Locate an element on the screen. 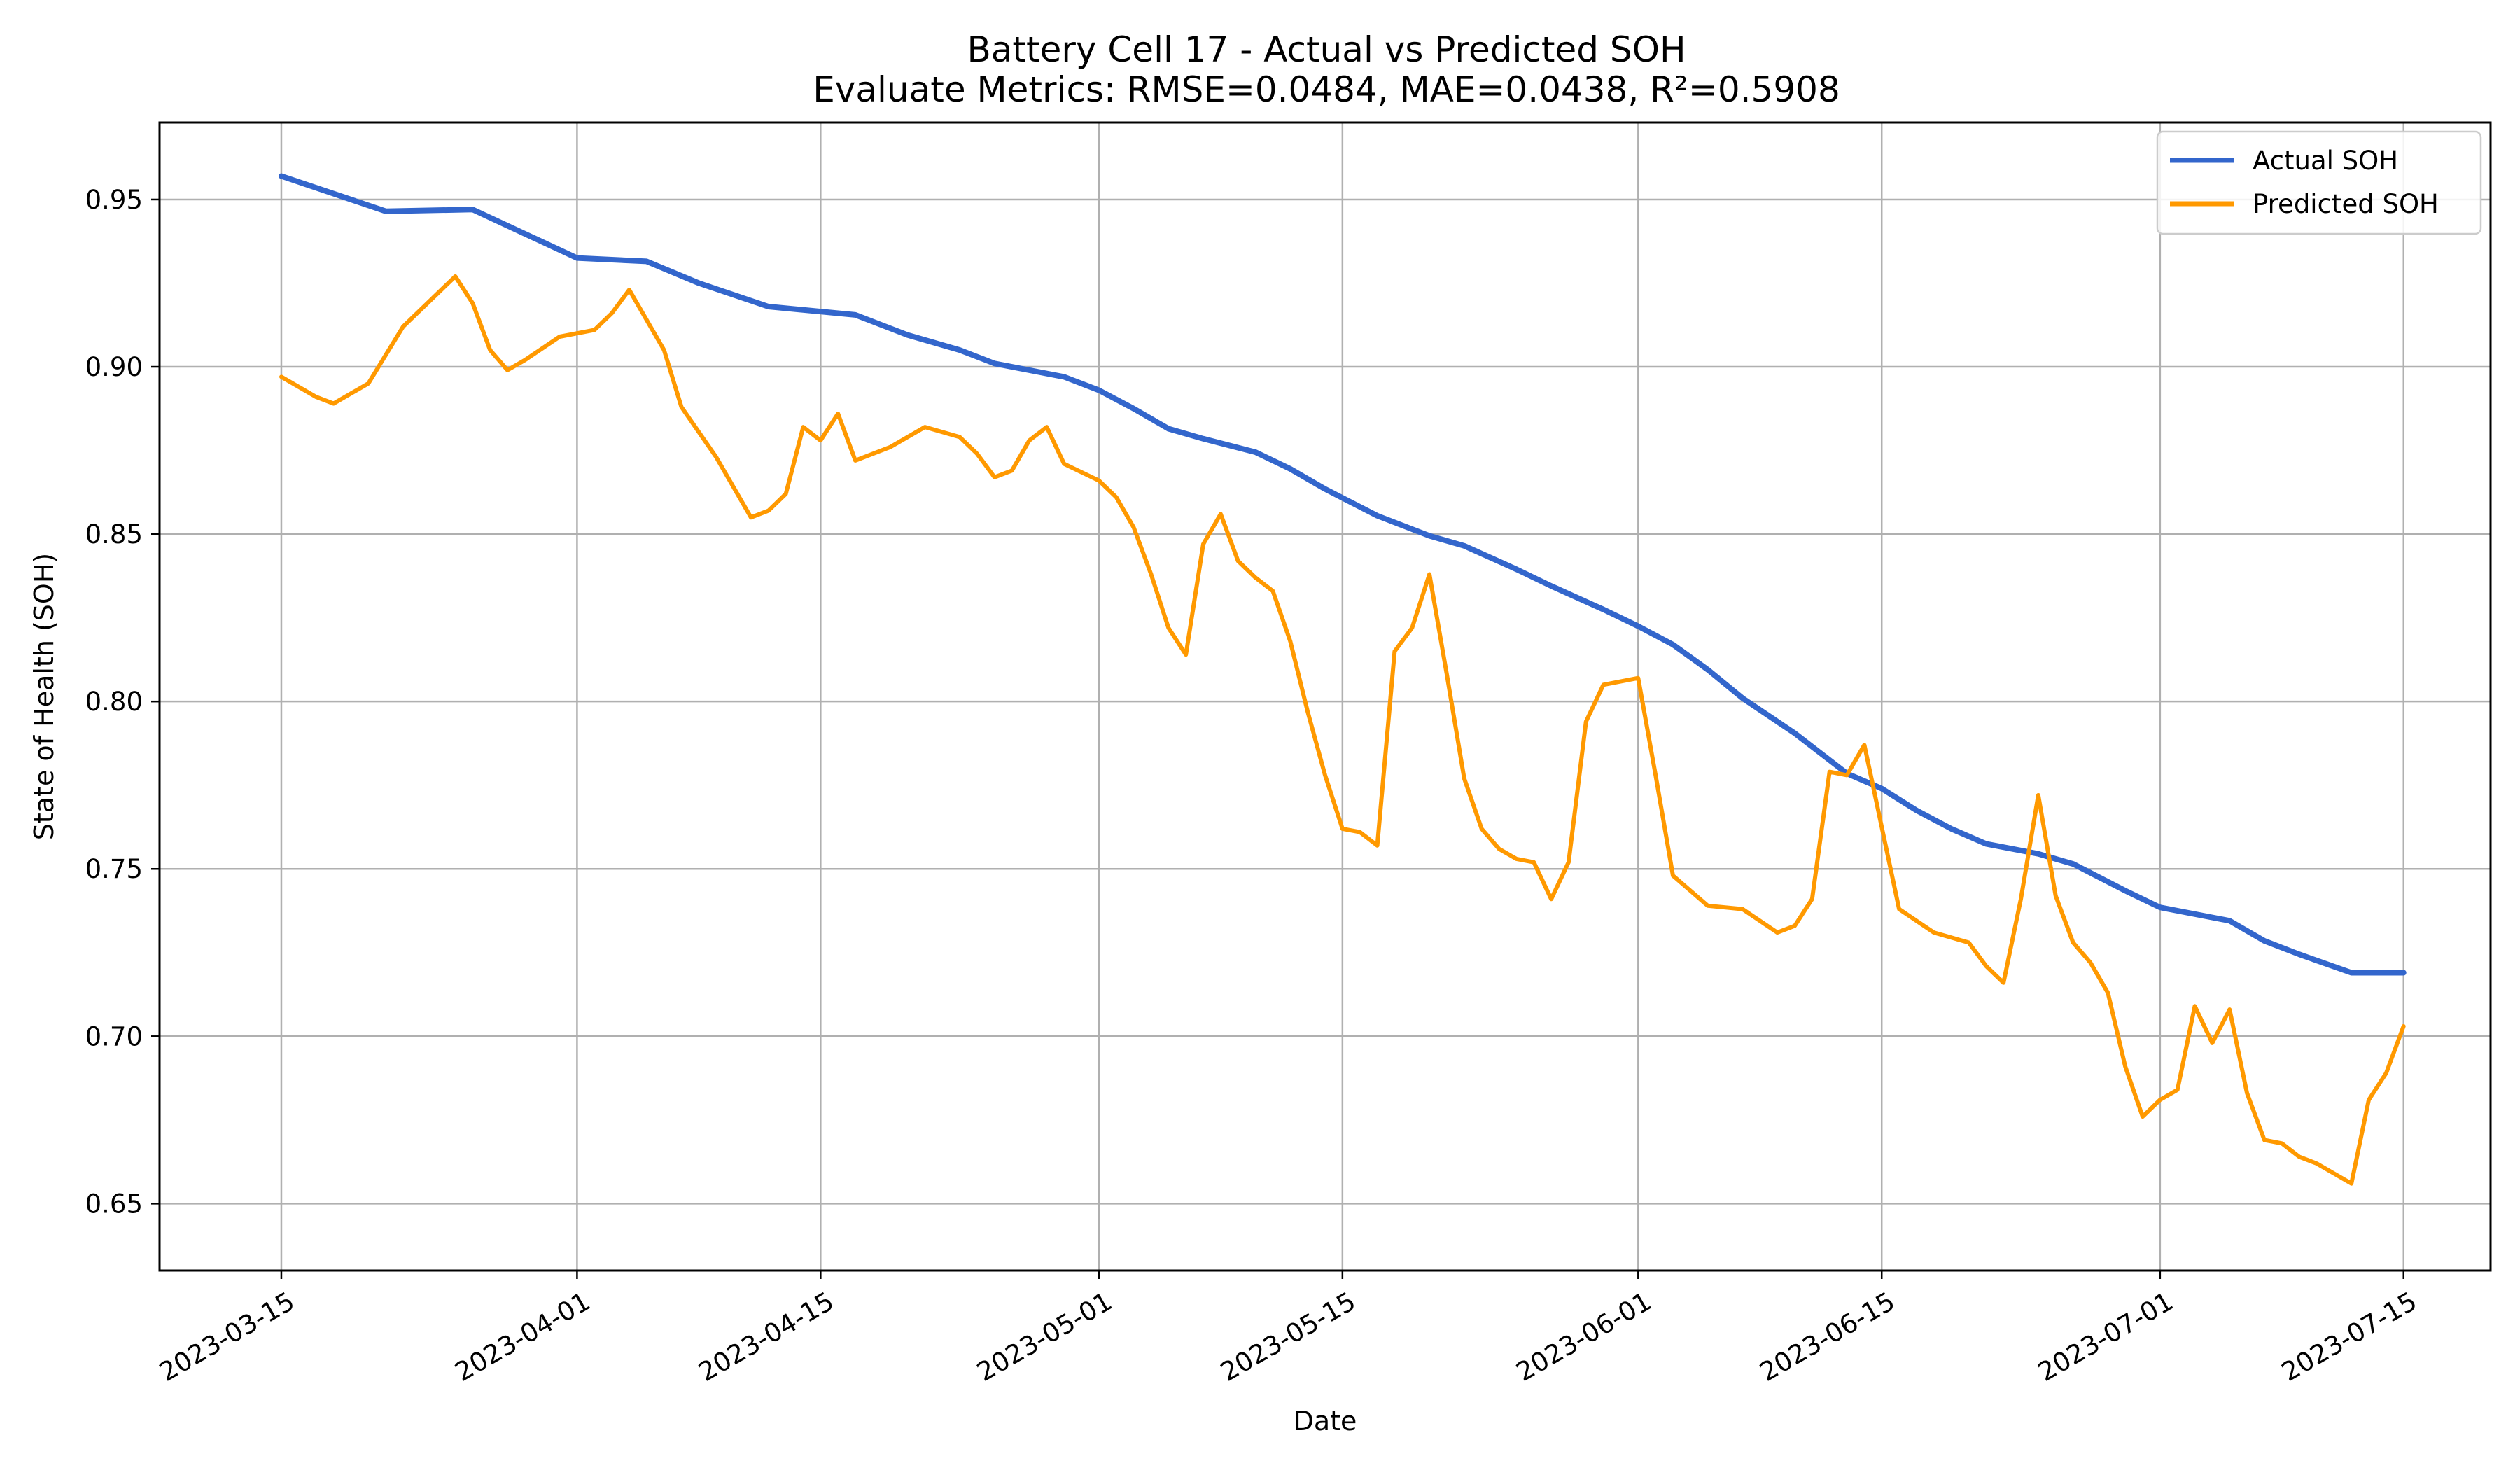  y-tick-label: 0.90 is located at coordinates (114, 367).